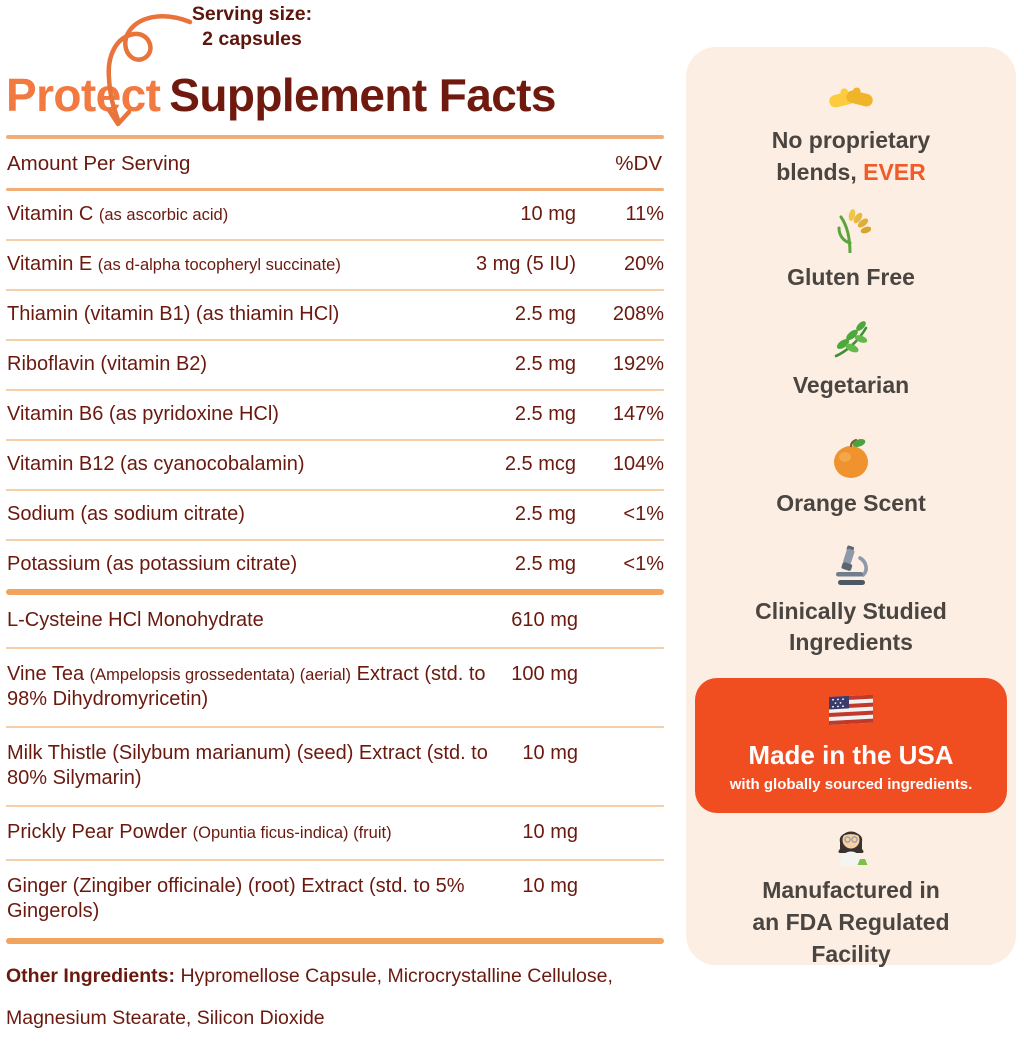 Image resolution: width=1024 pixels, height=1059 pixels. Describe the element at coordinates (335, 215) in the screenshot. I see `table-row: Vitamin C (as ascorbic acid) 10 mg 11%` at that location.